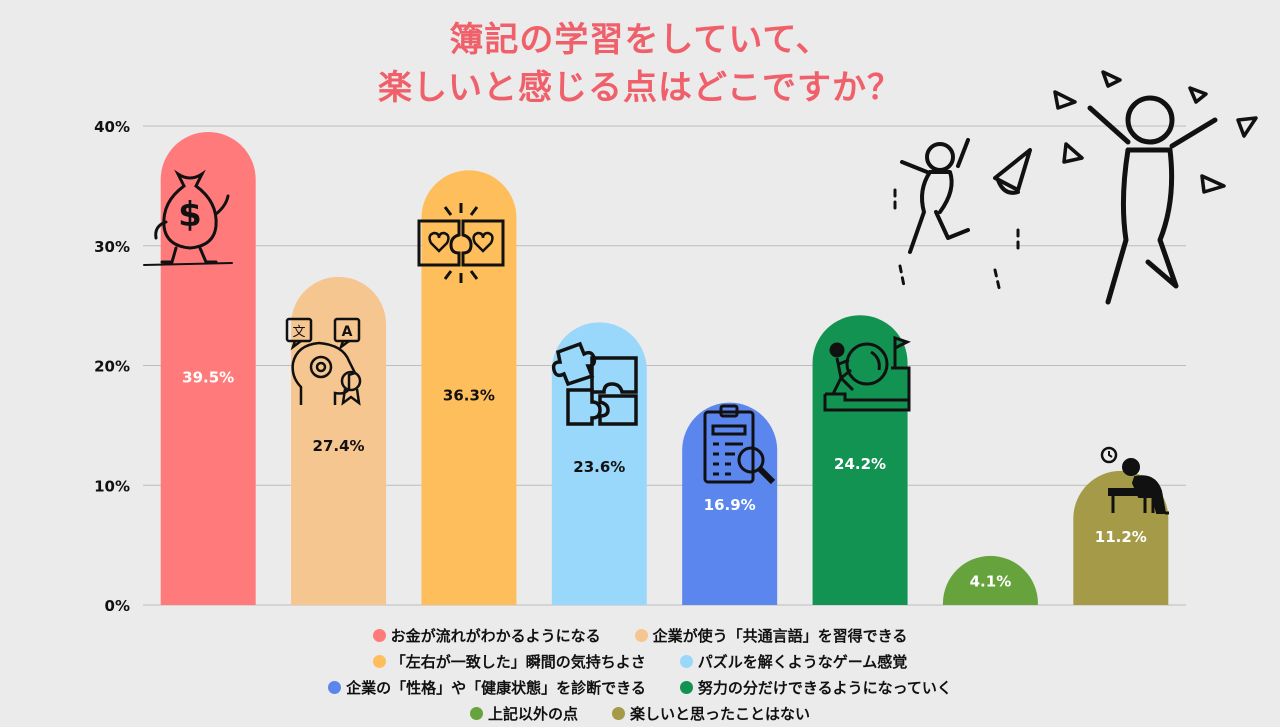 This screenshot has width=1280, height=727. I want to click on money-bag-icon: $, so click(188, 217).